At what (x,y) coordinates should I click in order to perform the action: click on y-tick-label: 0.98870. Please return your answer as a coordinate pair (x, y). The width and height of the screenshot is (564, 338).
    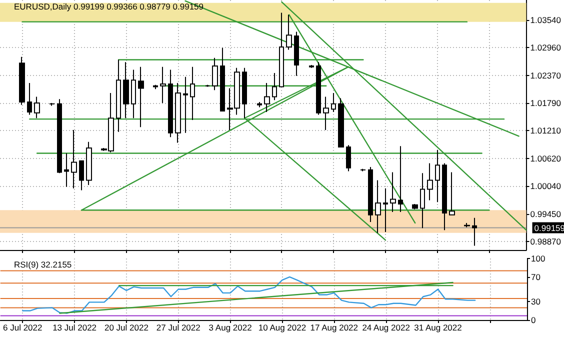
    Looking at the image, I should click on (546, 241).